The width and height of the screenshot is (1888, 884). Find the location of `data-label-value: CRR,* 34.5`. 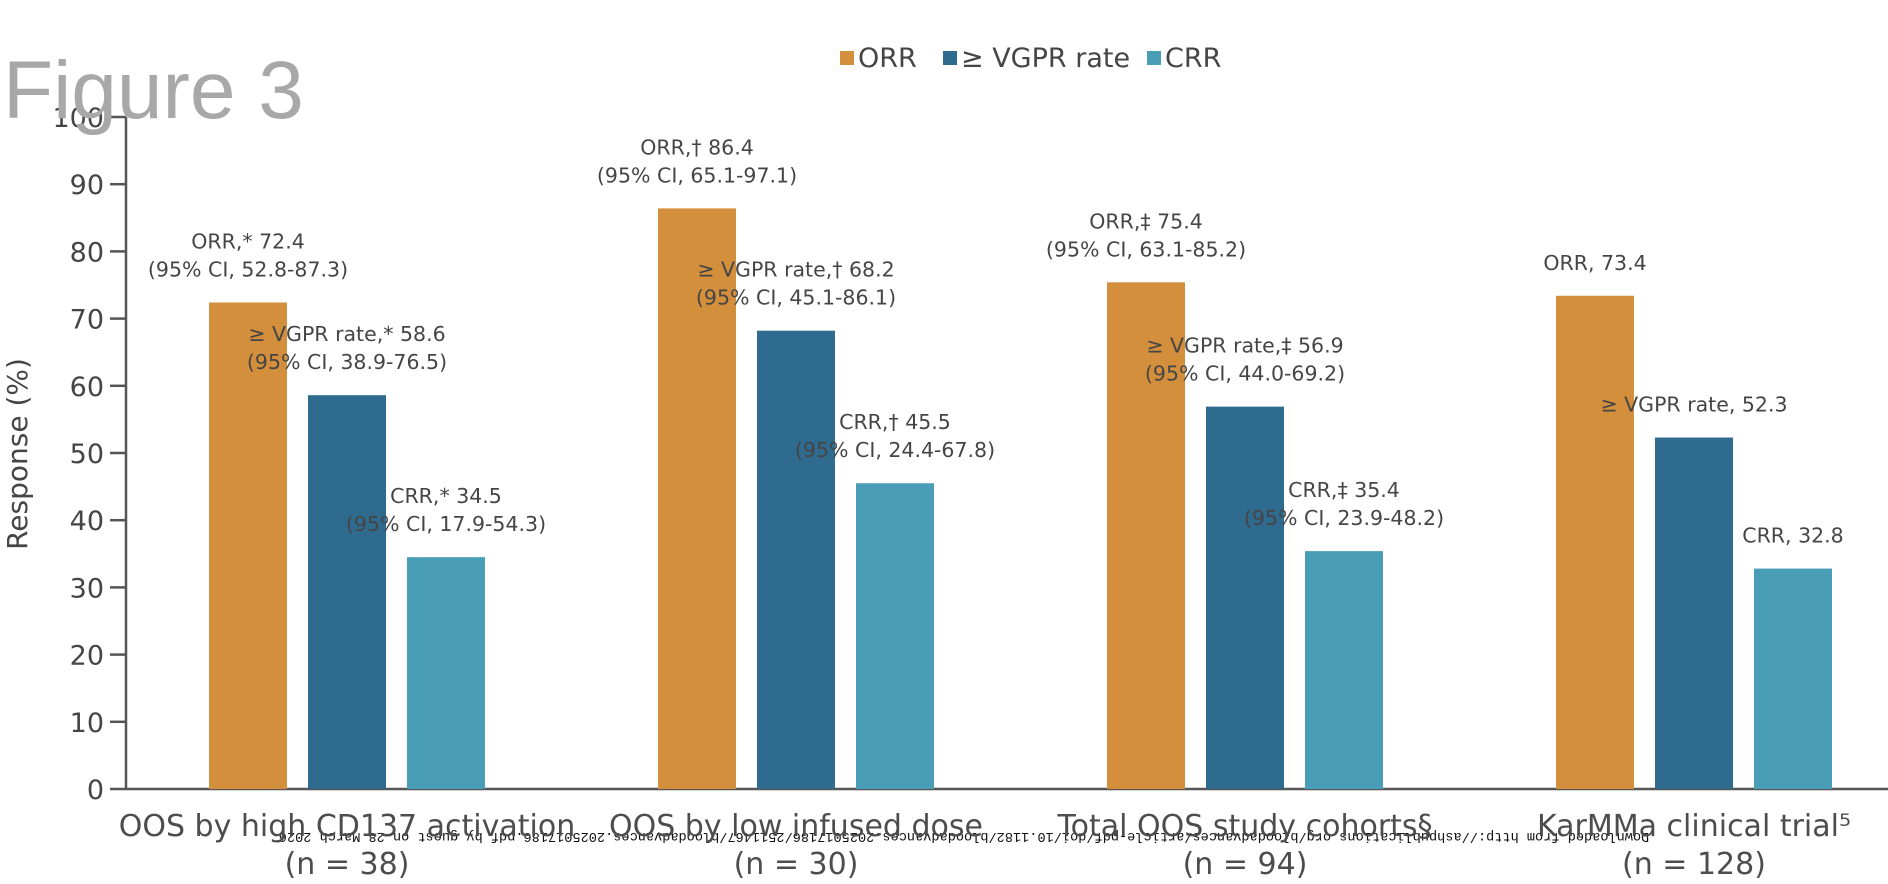

data-label-value: CRR,* 34.5 is located at coordinates (446, 496).